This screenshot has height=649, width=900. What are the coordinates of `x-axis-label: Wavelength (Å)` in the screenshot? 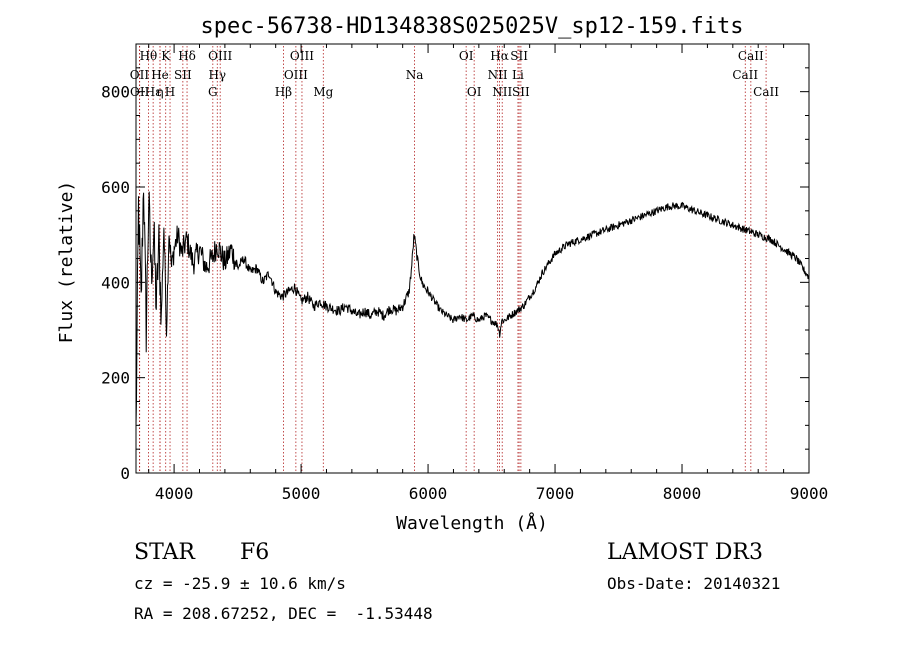 It's located at (472, 523).